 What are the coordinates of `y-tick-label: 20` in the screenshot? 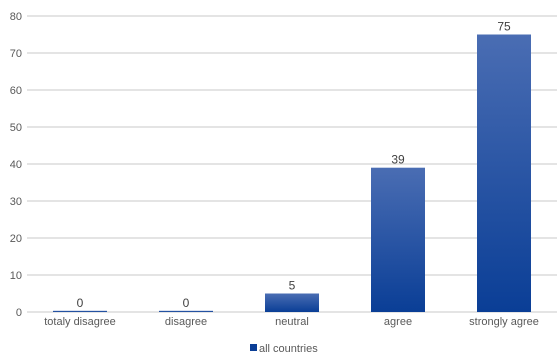 It's located at (16, 239).